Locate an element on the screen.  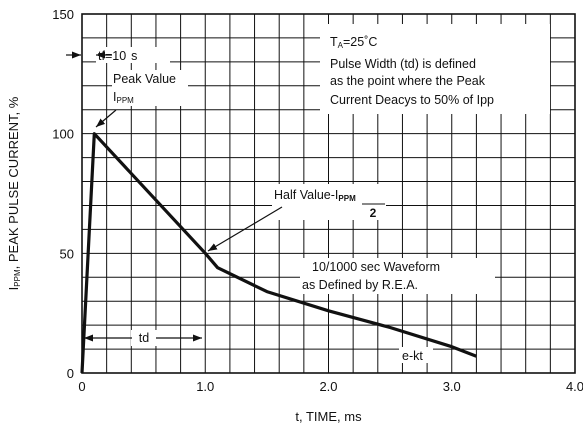
x-tick-label: 3.0 is located at coordinates (452, 386).